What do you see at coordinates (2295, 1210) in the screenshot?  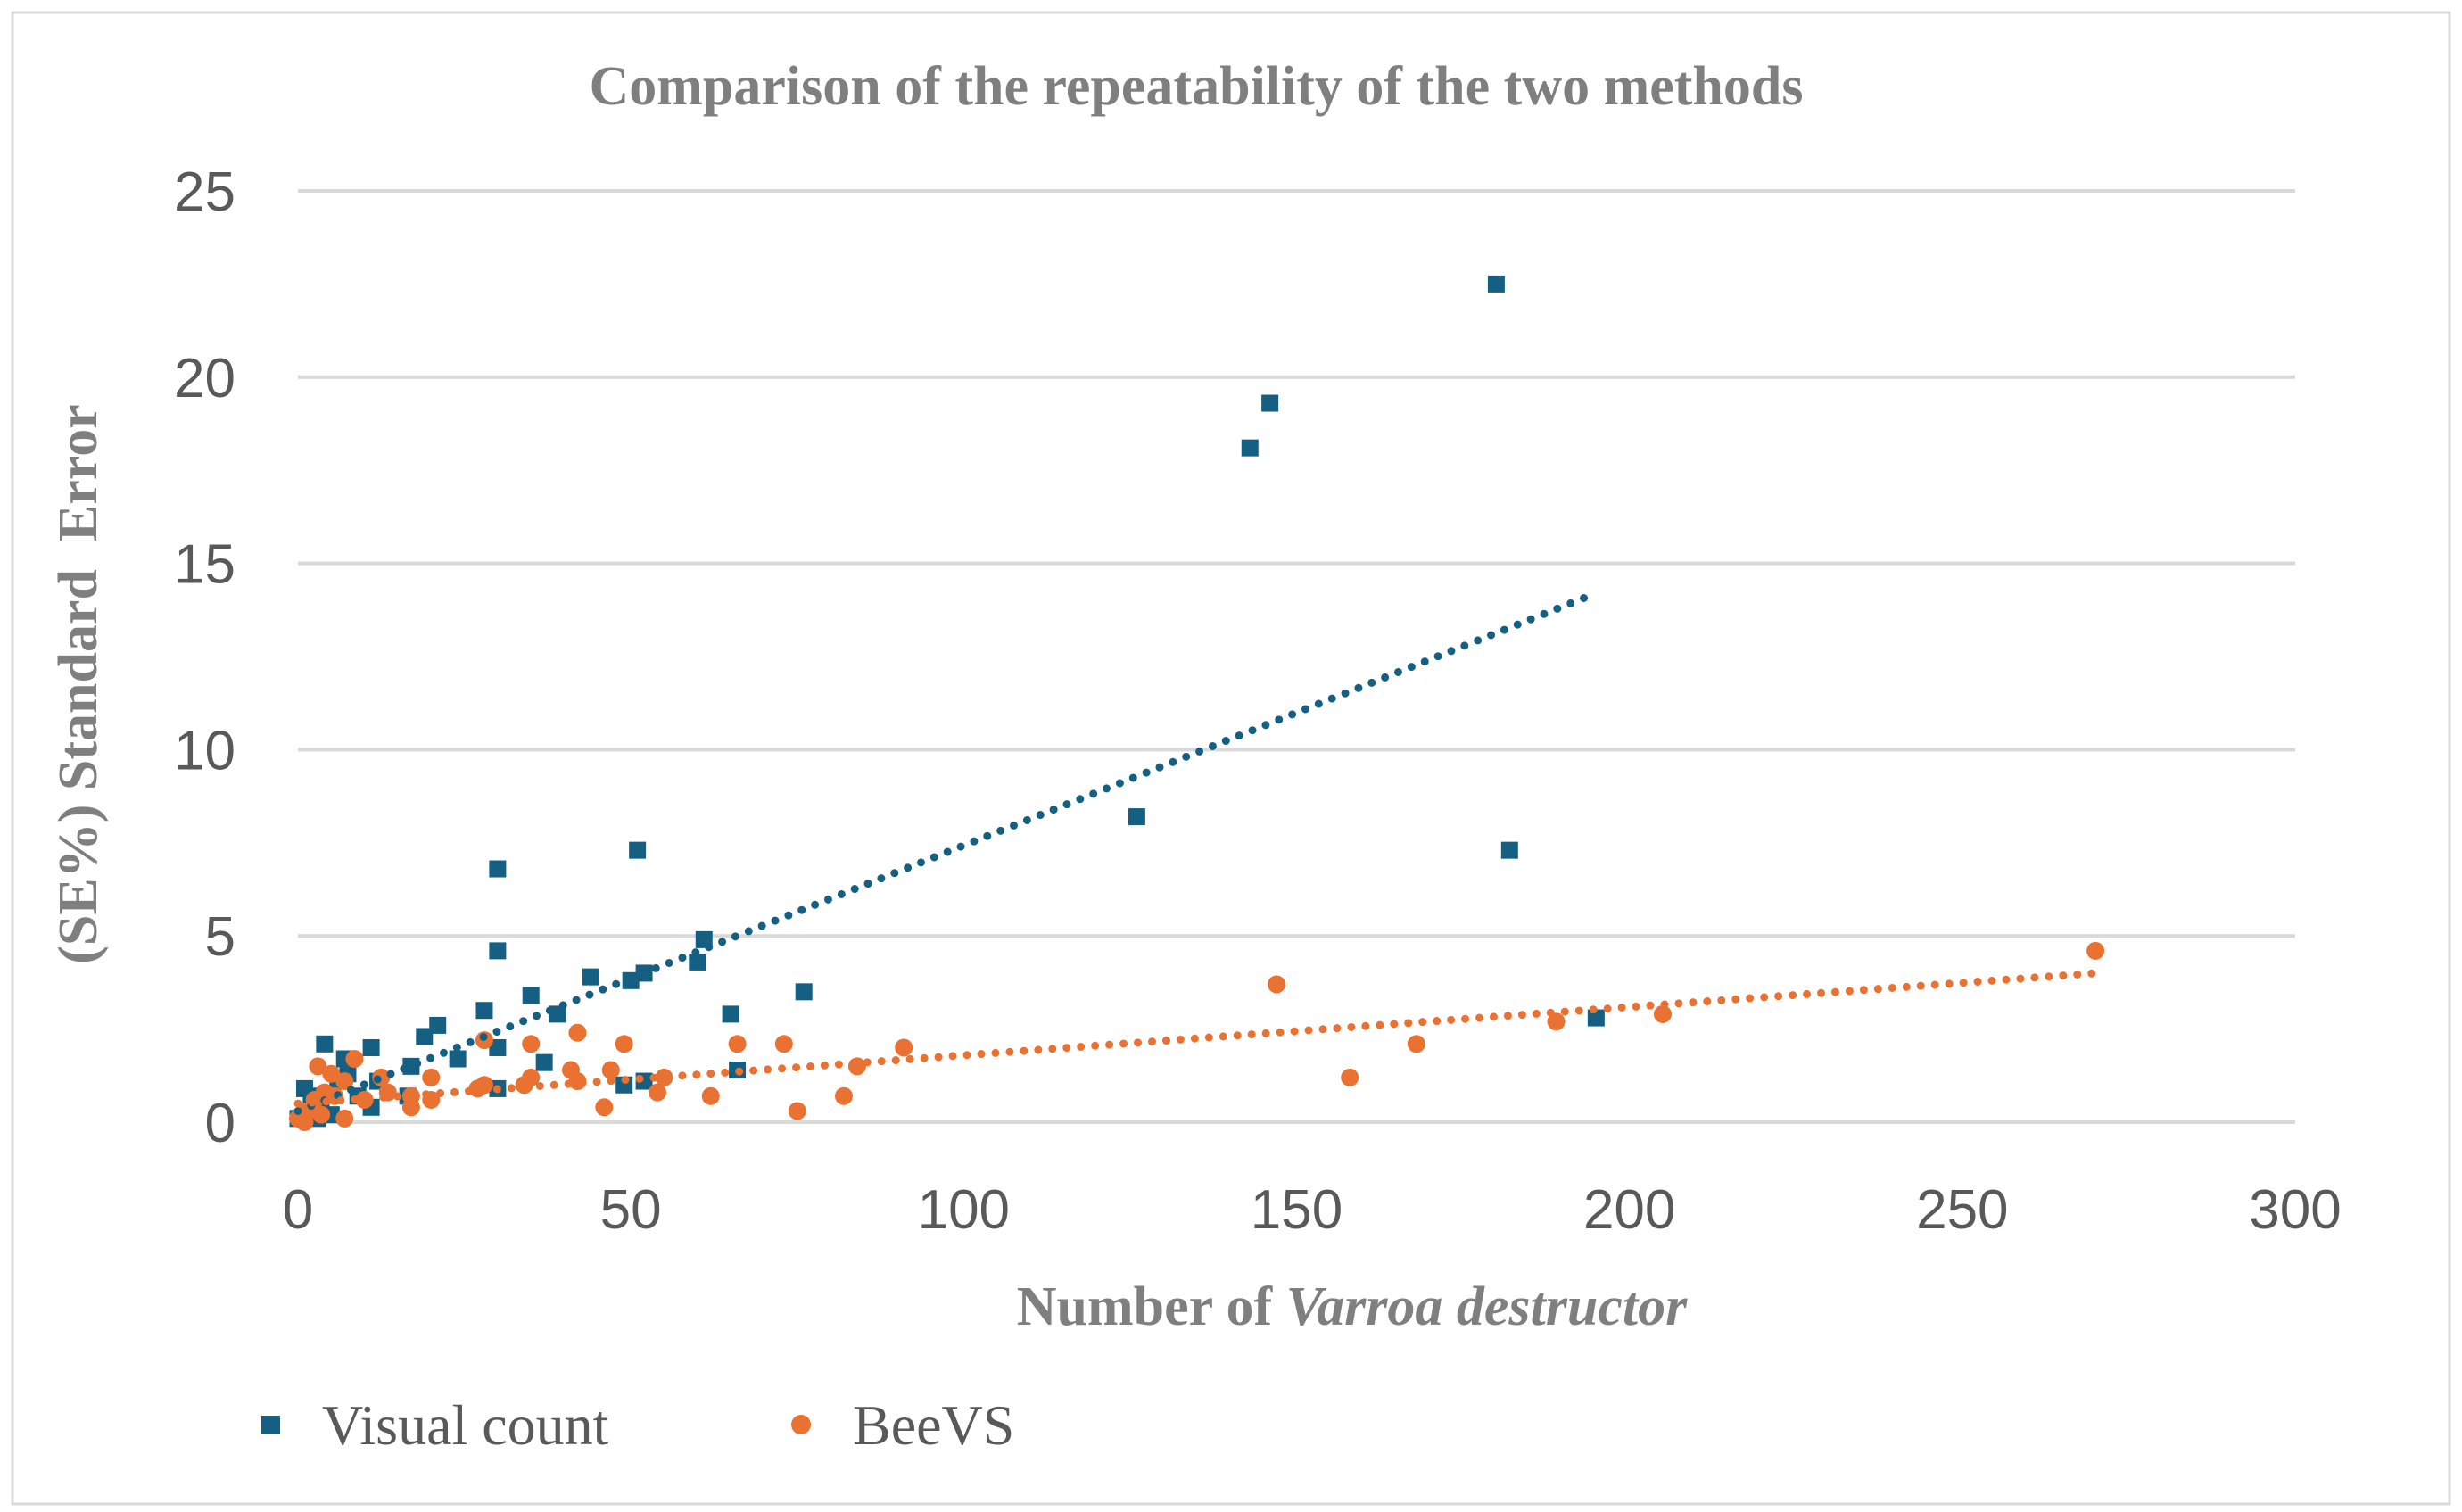 I see `x-tick-label: 300` at bounding box center [2295, 1210].